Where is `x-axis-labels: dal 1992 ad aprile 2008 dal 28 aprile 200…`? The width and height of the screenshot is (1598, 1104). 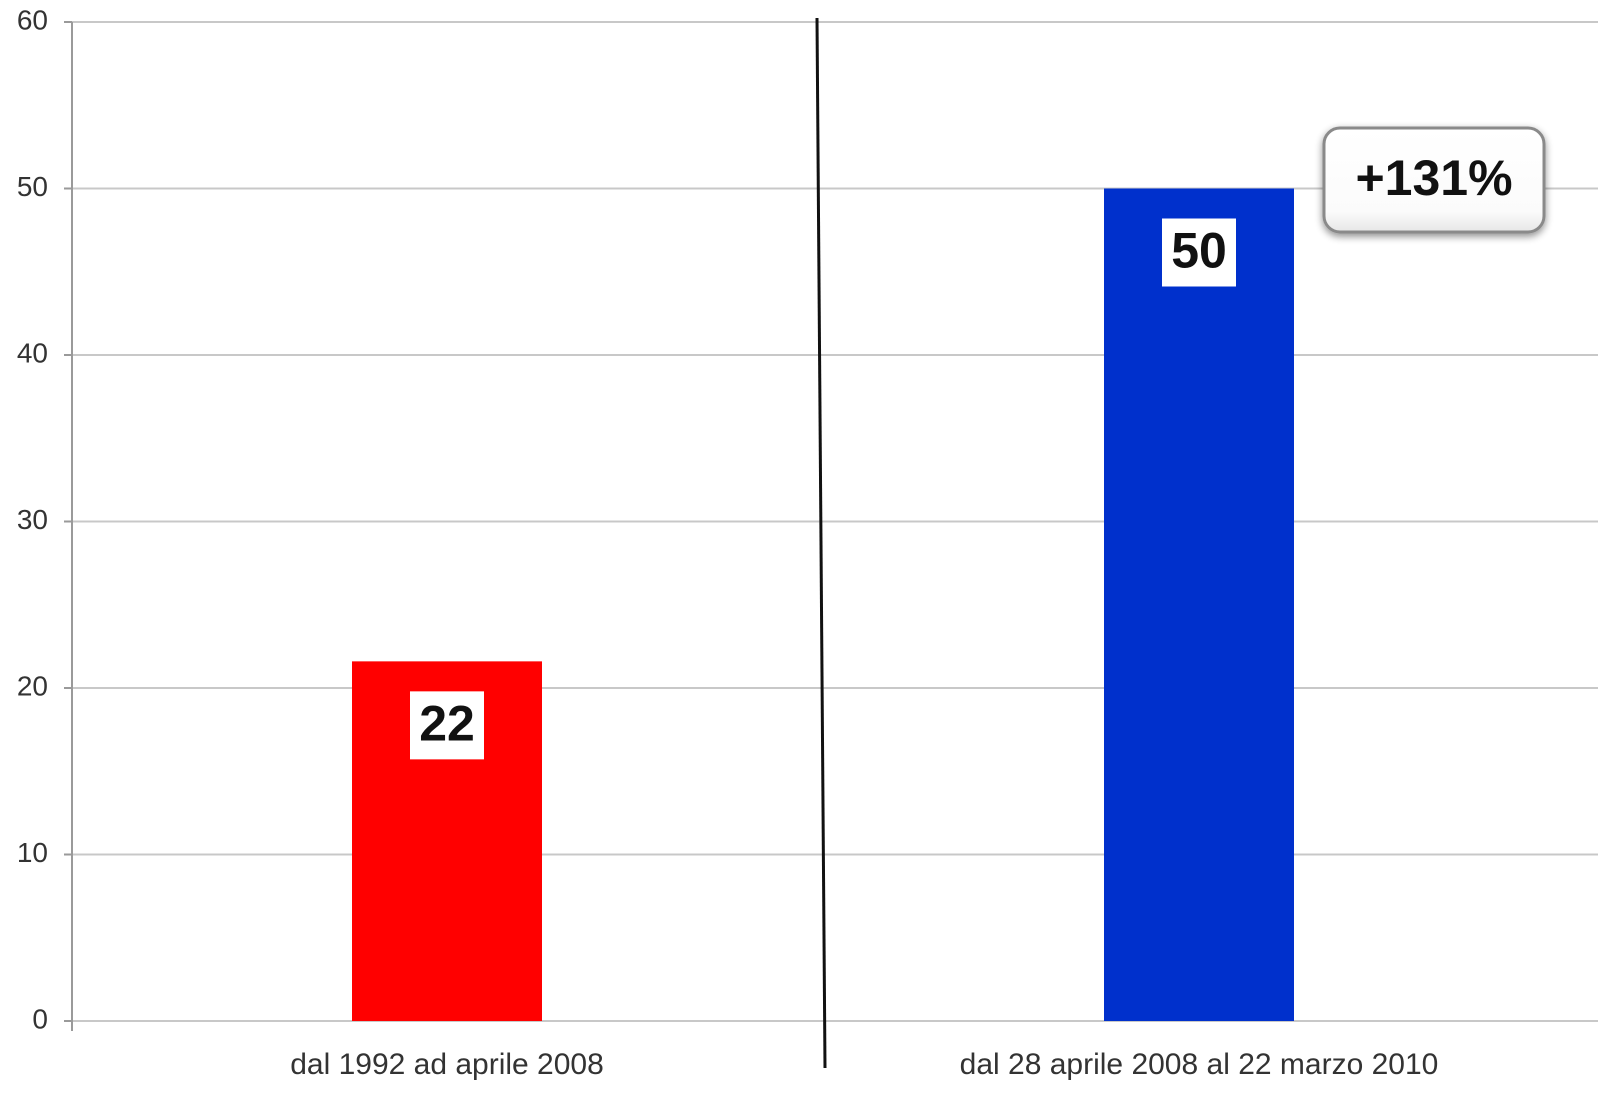
x-axis-labels: dal 1992 ad aprile 2008 dal 28 aprile 200… is located at coordinates (864, 1064).